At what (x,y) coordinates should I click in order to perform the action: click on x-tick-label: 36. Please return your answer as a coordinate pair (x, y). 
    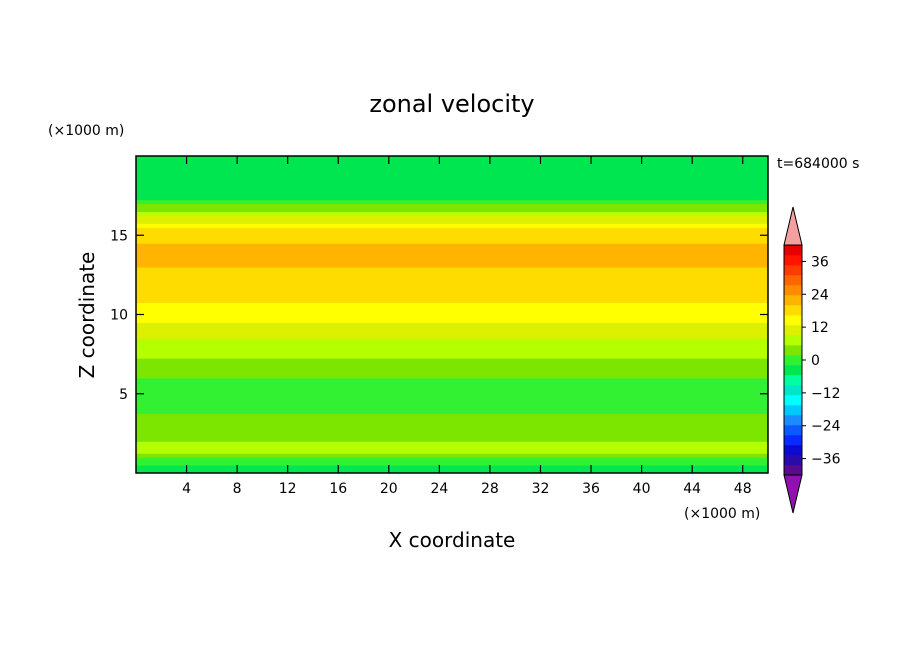
    Looking at the image, I should click on (591, 489).